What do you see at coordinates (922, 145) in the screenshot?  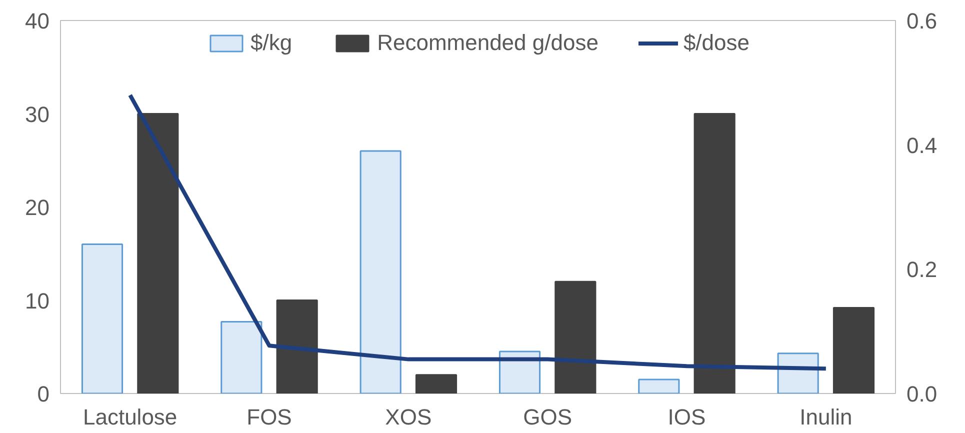 I see `y2-tick-label: 0.4` at bounding box center [922, 145].